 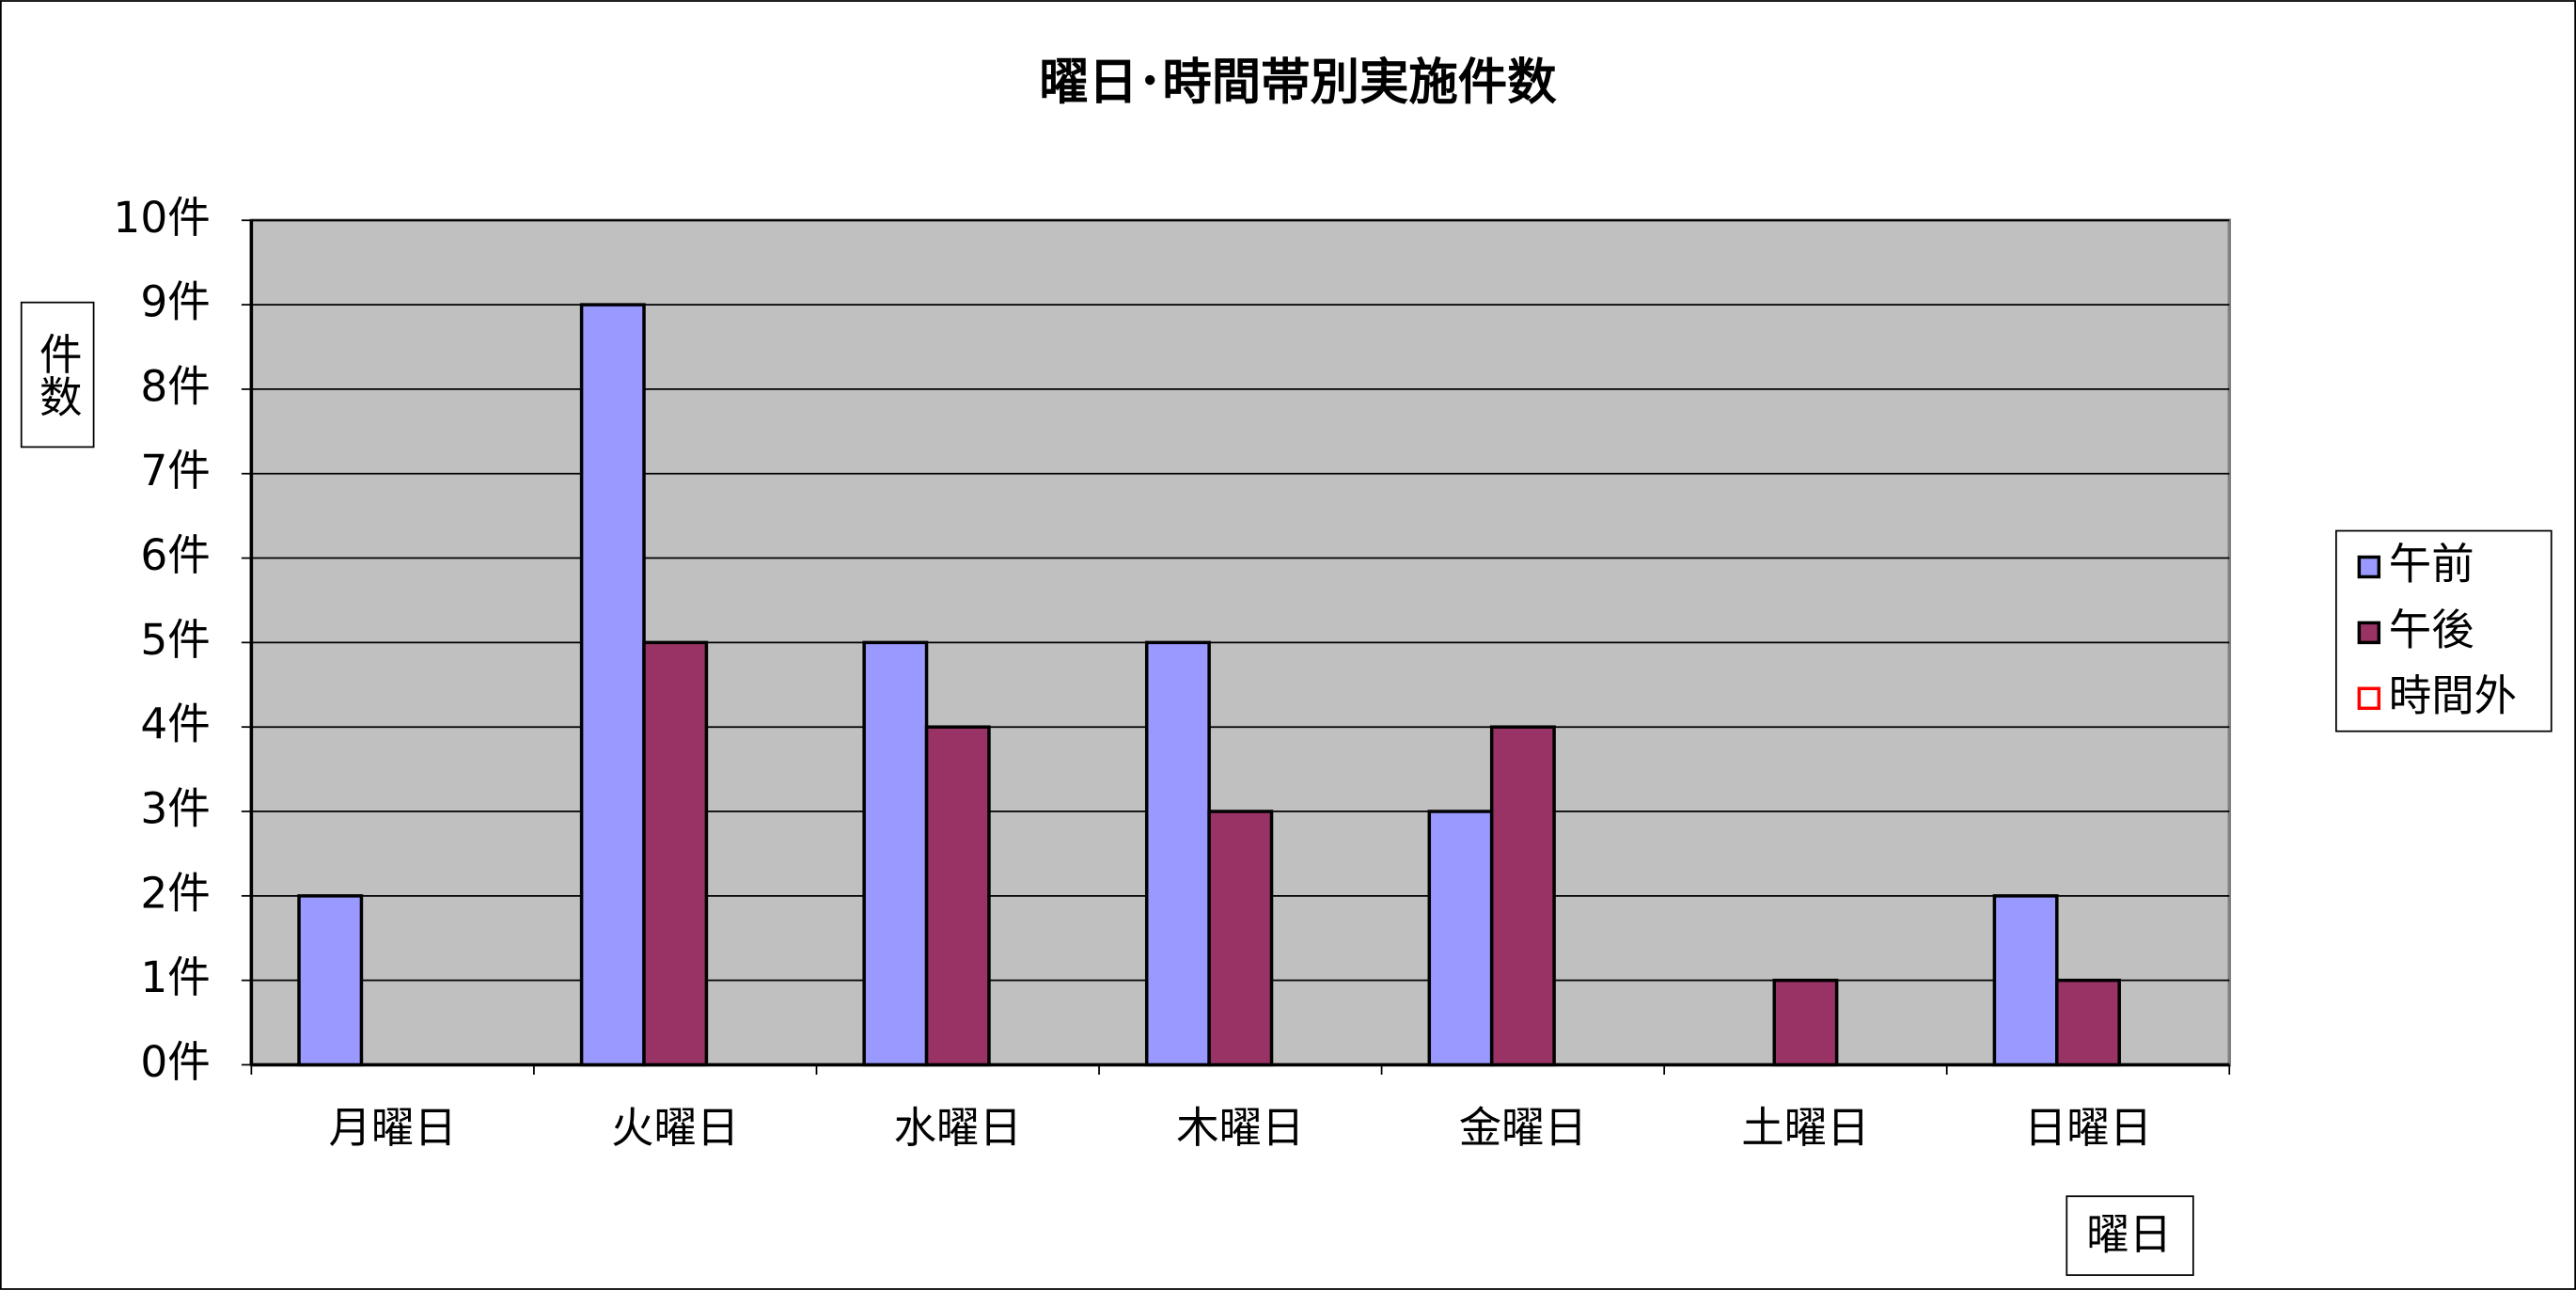 What do you see at coordinates (175, 555) in the screenshot?
I see `y-tick-label: 6件` at bounding box center [175, 555].